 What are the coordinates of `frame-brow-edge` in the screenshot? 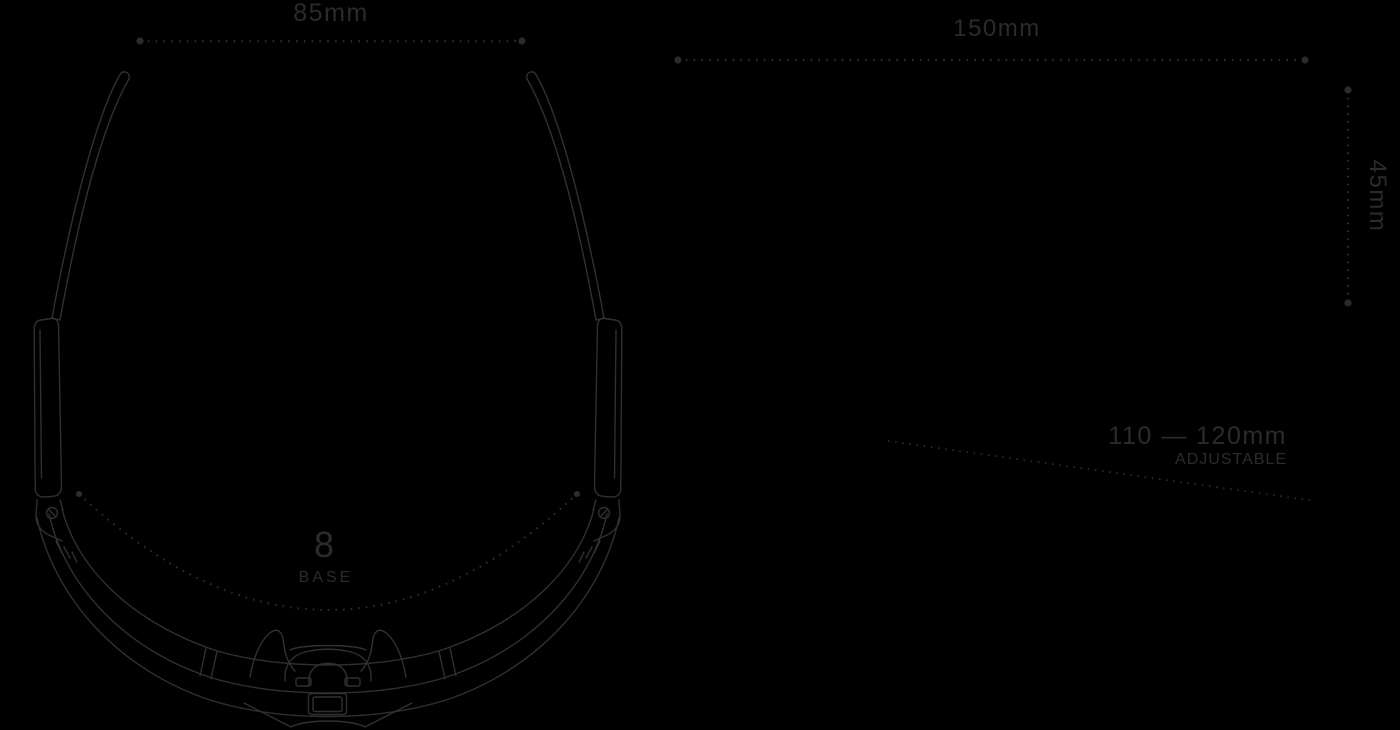 It's located at (328, 587).